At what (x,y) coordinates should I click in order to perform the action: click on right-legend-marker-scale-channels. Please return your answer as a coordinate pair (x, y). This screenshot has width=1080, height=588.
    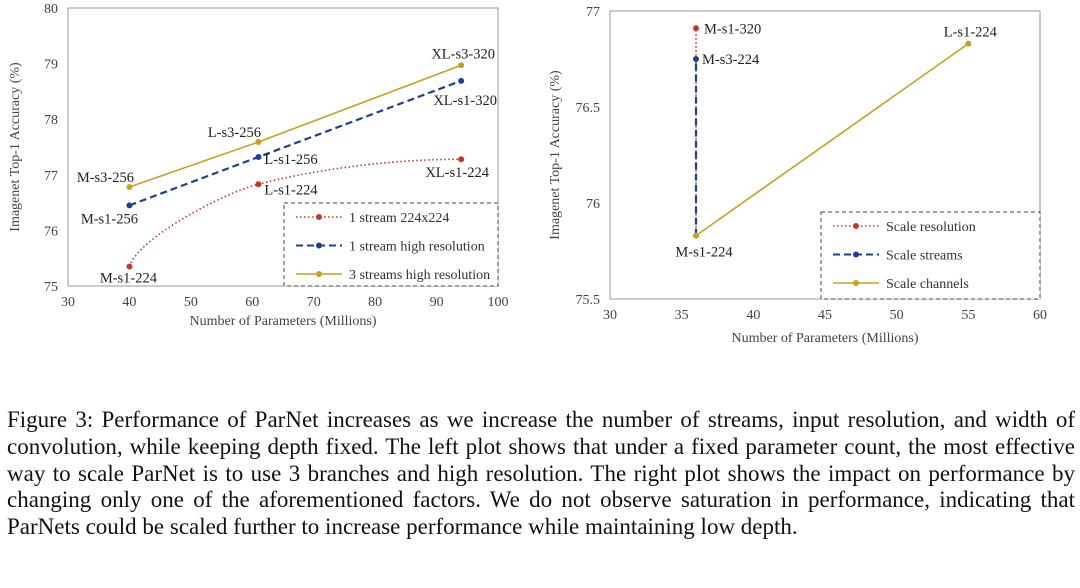
    Looking at the image, I should click on (856, 283).